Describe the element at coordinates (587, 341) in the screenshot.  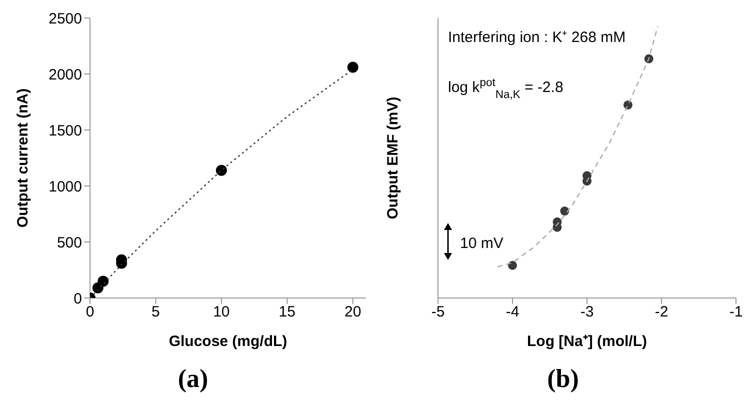
I see `x-axis-title: Log [Na⁺] (mol/L)` at that location.